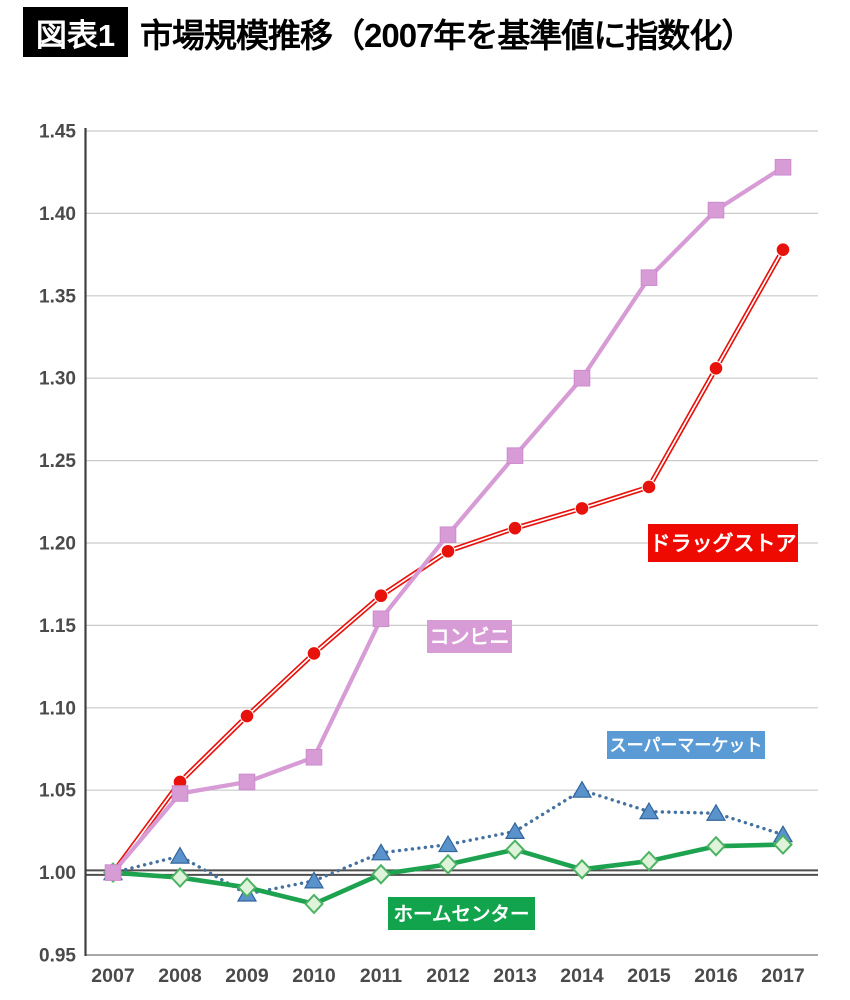 This screenshot has height=1000, width=850. What do you see at coordinates (314, 976) in the screenshot?
I see `x-tick-label: 2010` at bounding box center [314, 976].